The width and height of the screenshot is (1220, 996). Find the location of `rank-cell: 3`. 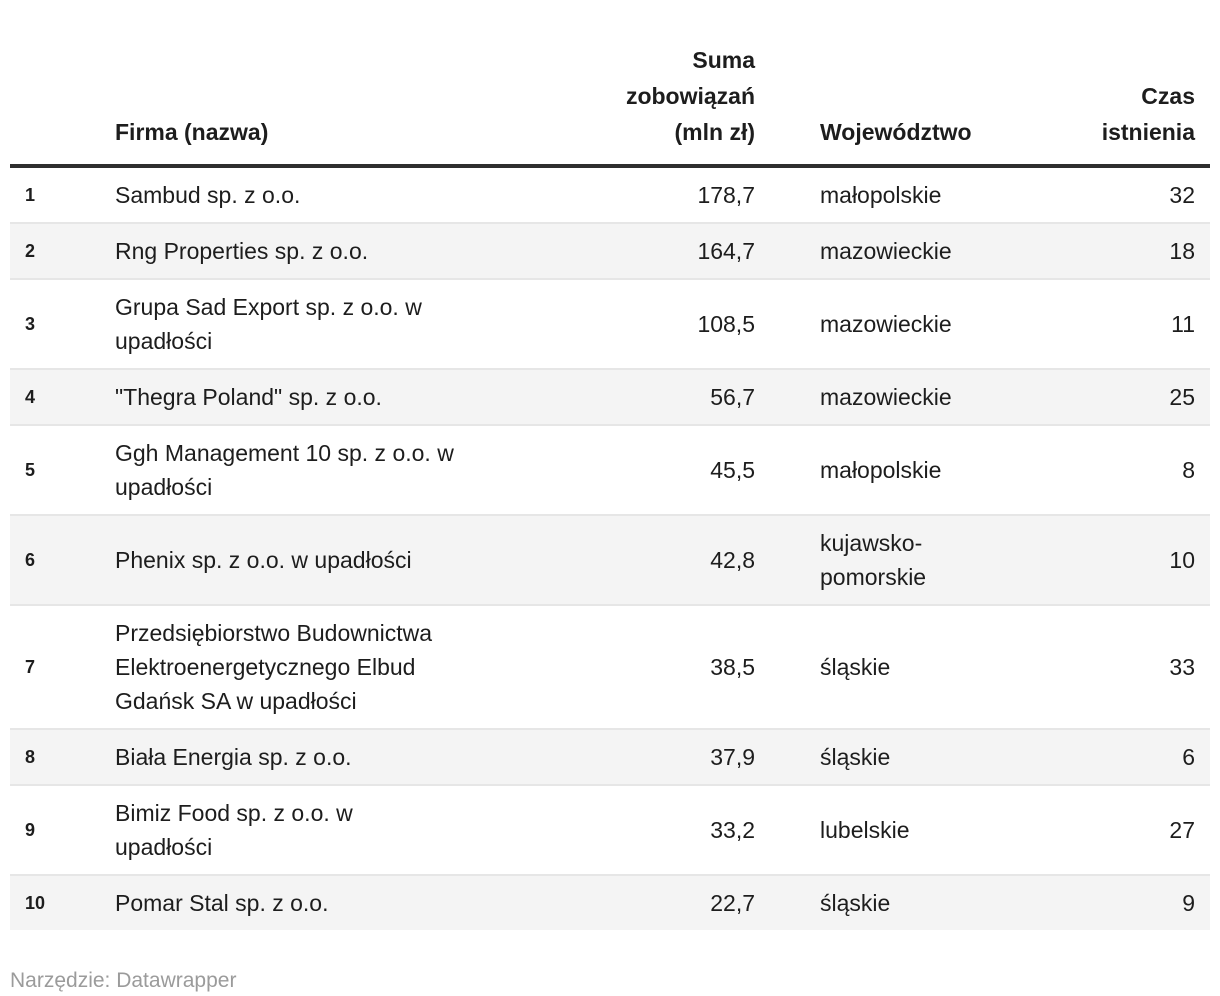

rank-cell: 3 is located at coordinates (57, 323).